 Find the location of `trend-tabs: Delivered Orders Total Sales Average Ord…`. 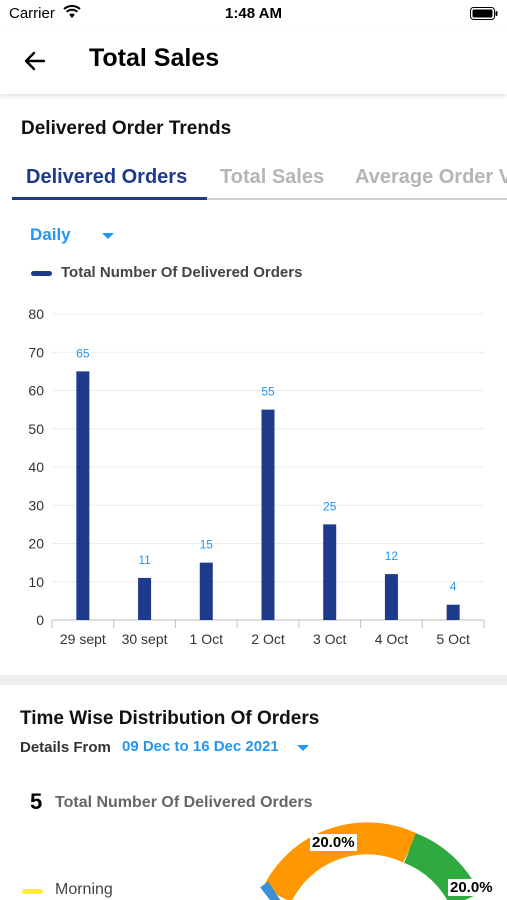

trend-tabs: Delivered Orders Total Sales Average Ord… is located at coordinates (259, 181).